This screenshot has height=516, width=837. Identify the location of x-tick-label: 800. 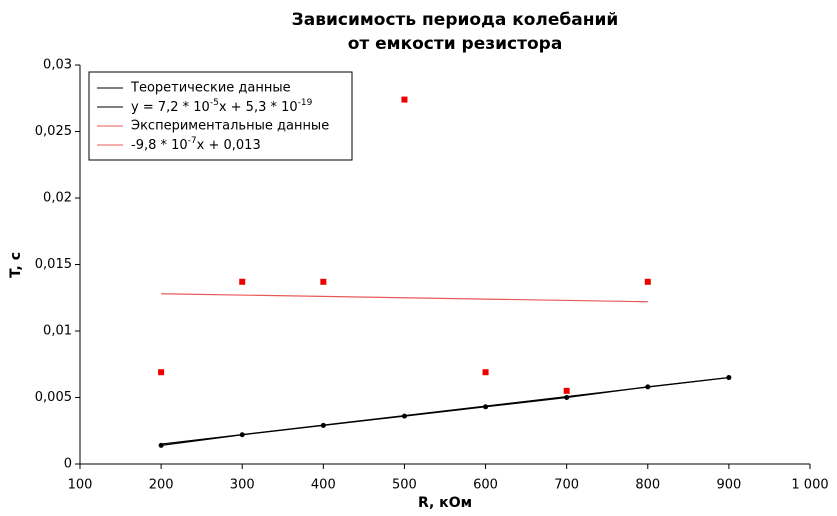
(647, 485).